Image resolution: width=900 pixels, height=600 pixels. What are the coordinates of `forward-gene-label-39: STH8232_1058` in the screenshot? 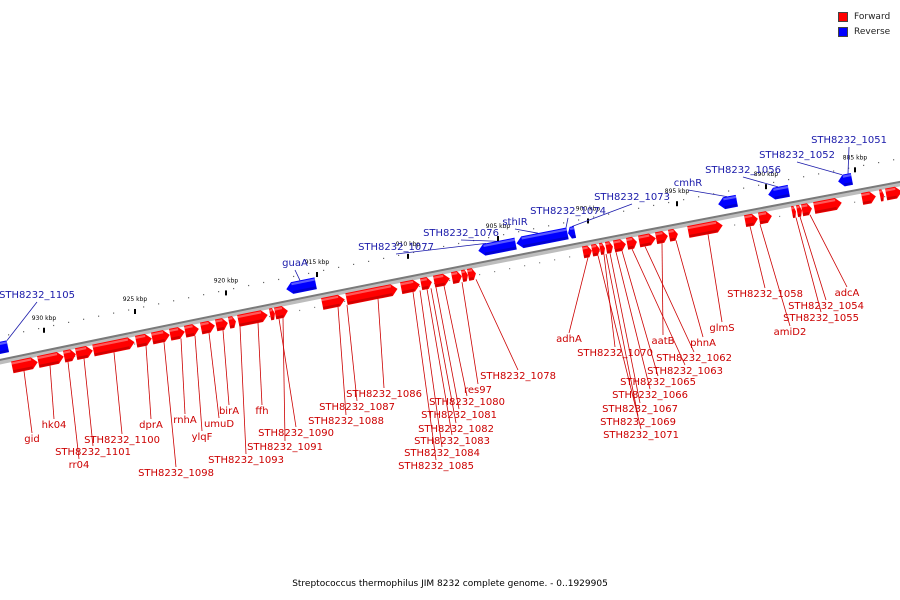 It's located at (765, 294).